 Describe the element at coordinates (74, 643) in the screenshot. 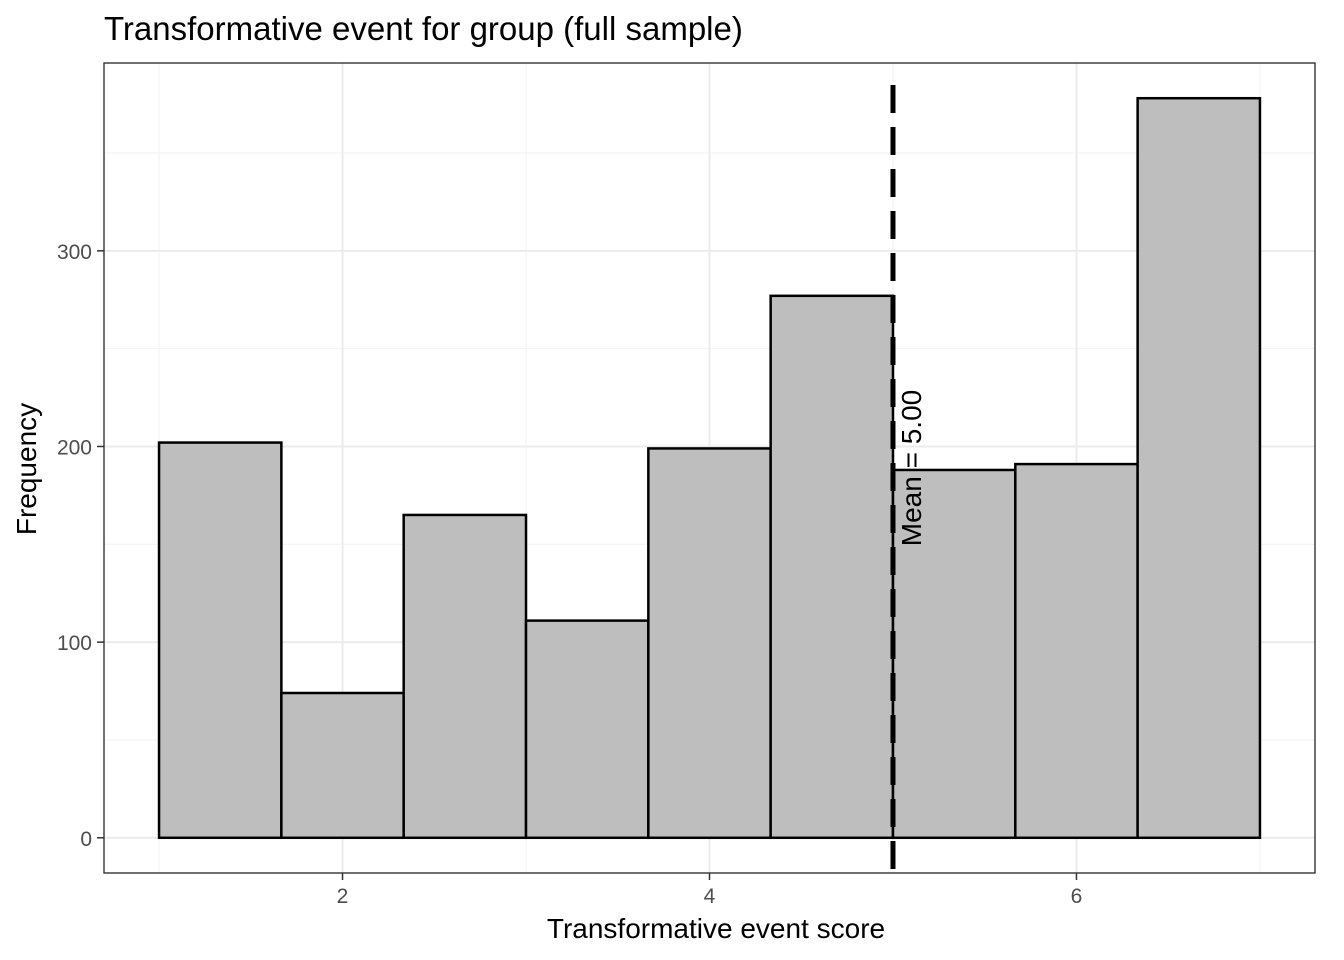

I see `y-tick-label: 100` at that location.